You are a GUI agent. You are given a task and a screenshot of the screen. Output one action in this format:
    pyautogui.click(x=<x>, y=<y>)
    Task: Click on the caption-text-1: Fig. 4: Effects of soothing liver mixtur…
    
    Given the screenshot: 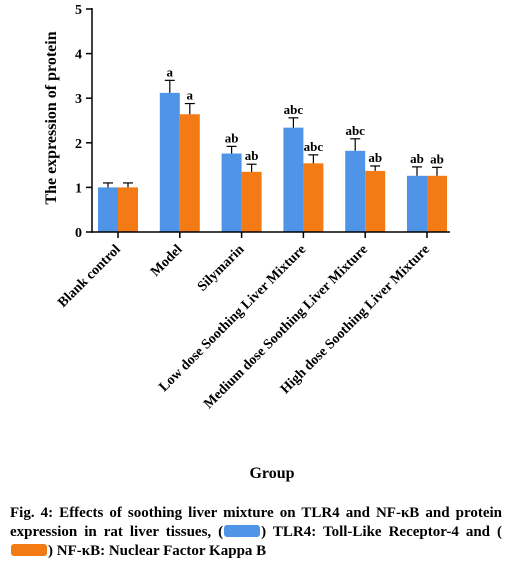 What is the action you would take?
    pyautogui.click(x=256, y=522)
    